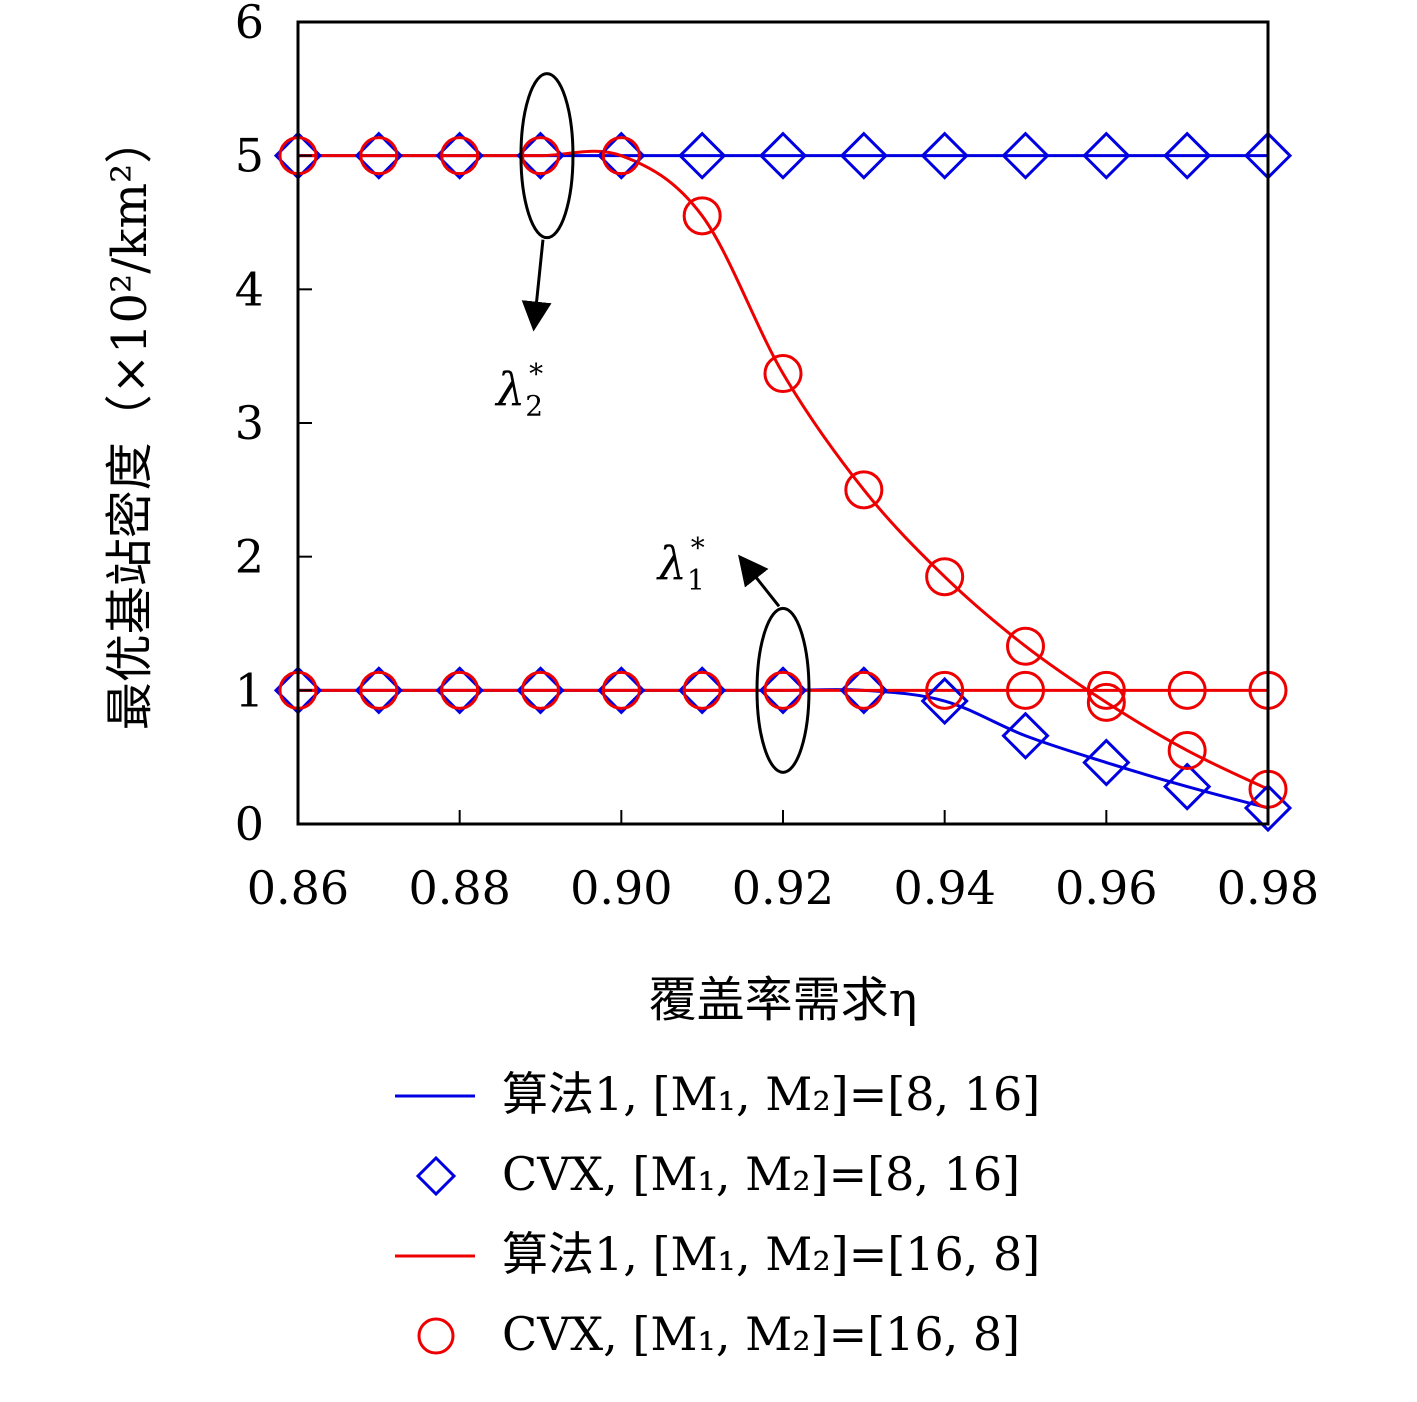 Image resolution: width=1417 pixels, height=1402 pixels. I want to click on x-tick-label: 0.96, so click(1106, 888).